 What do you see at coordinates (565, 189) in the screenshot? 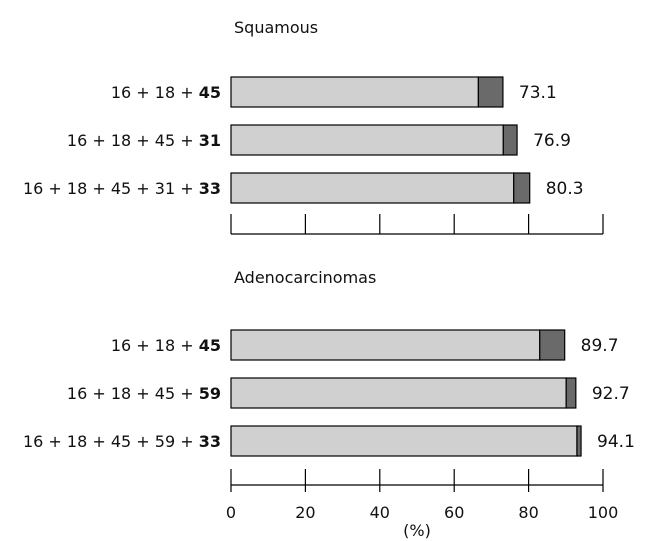
I see `total-label: 80.3` at bounding box center [565, 189].